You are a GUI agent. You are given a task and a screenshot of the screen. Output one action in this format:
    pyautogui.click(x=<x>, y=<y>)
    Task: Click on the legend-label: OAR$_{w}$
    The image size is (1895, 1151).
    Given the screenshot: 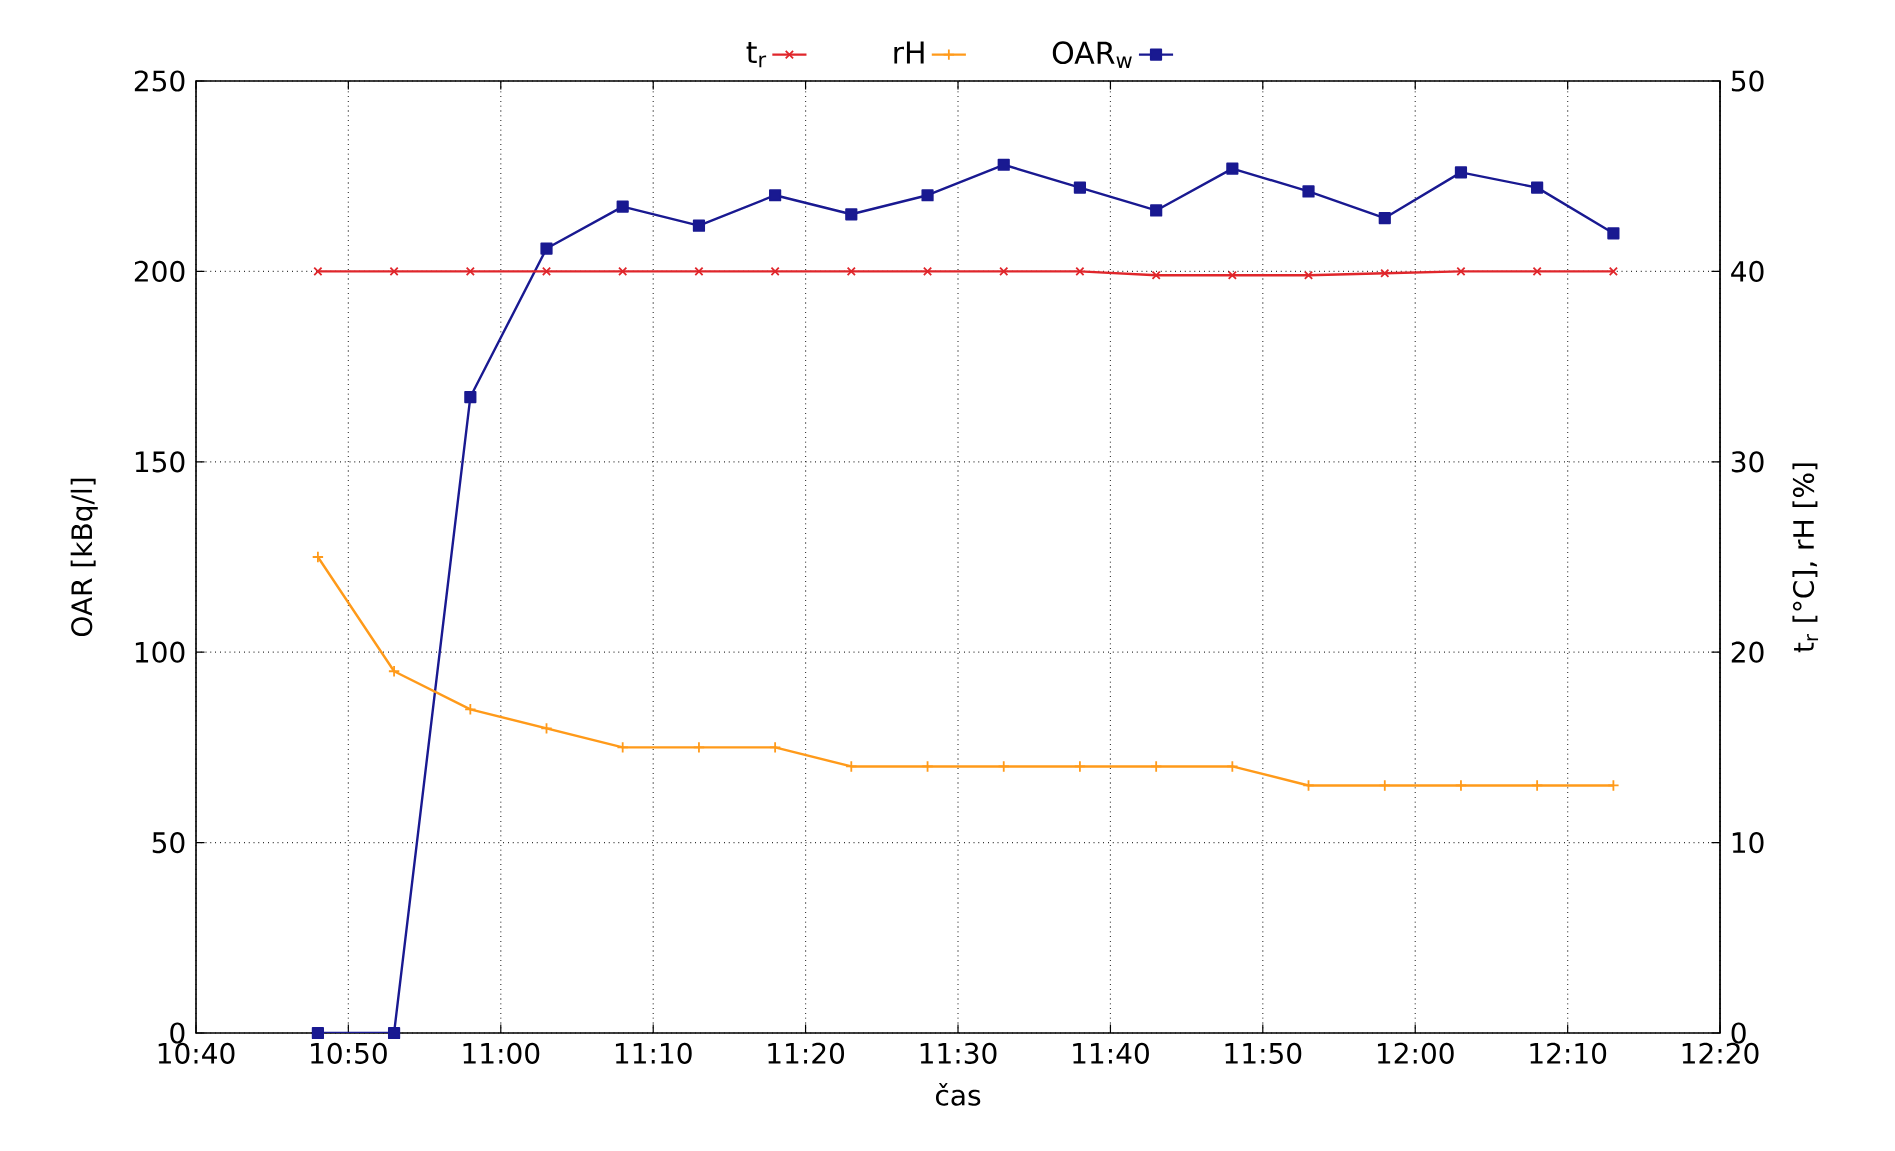 What is the action you would take?
    pyautogui.click(x=1092, y=54)
    